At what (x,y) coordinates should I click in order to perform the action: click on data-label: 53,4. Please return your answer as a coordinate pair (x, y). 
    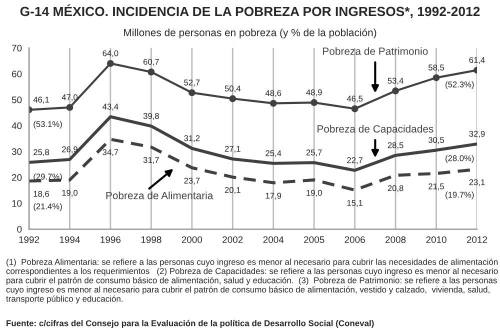
    Looking at the image, I should click on (396, 81).